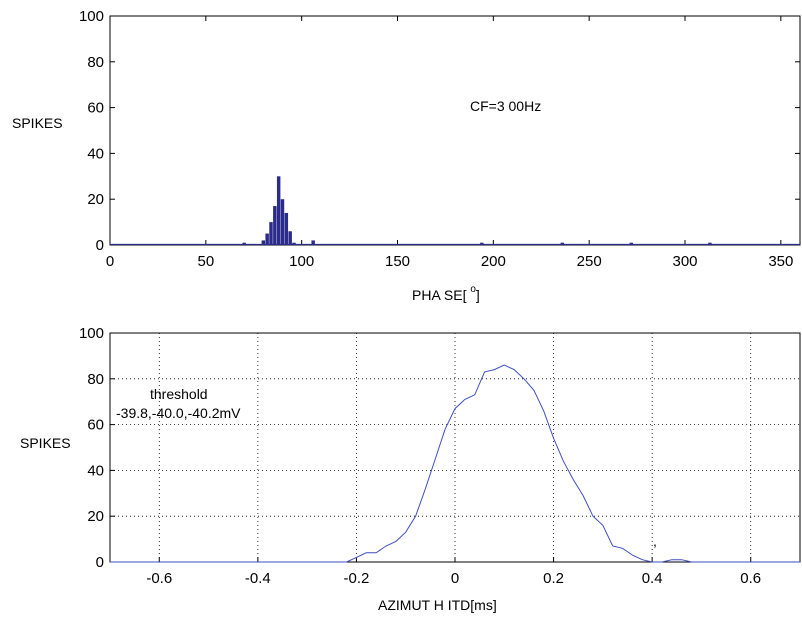  What do you see at coordinates (91, 16) in the screenshot?
I see `top-y-tick-label: 100` at bounding box center [91, 16].